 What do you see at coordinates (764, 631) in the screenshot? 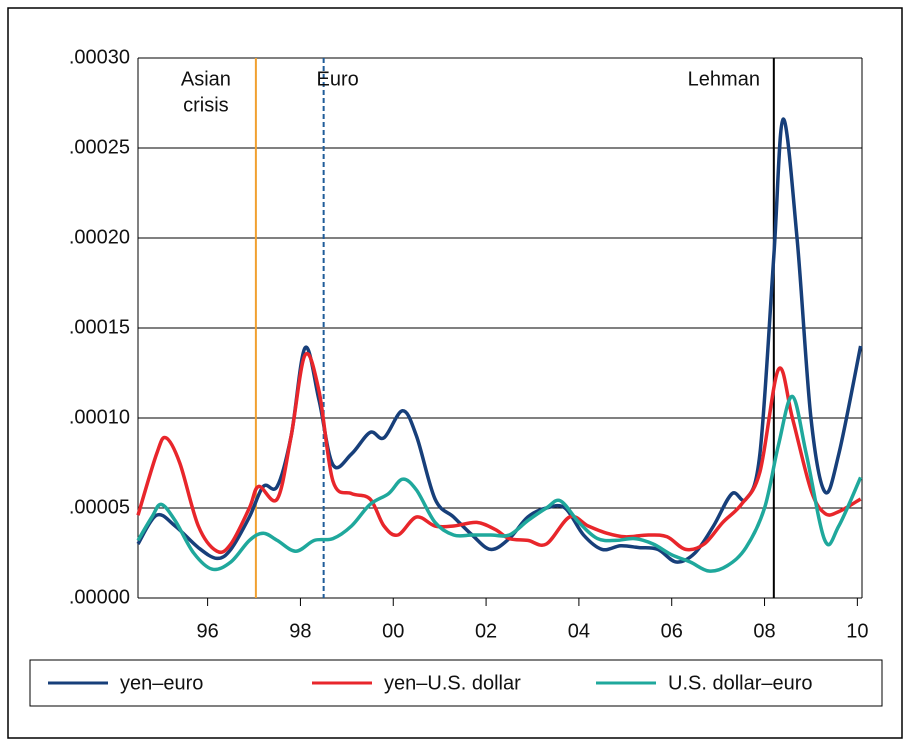
I see `x-tick-label: 08` at bounding box center [764, 631].